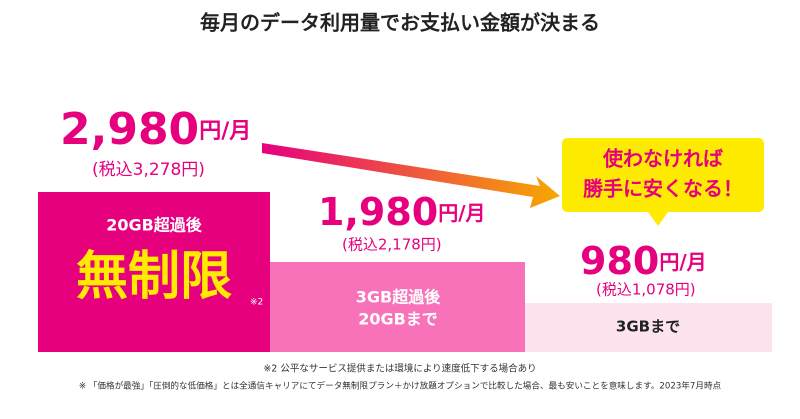 Image resolution: width=800 pixels, height=419 pixels. Describe the element at coordinates (662, 159) in the screenshot. I see `callout-text: 使わなければ` at that location.